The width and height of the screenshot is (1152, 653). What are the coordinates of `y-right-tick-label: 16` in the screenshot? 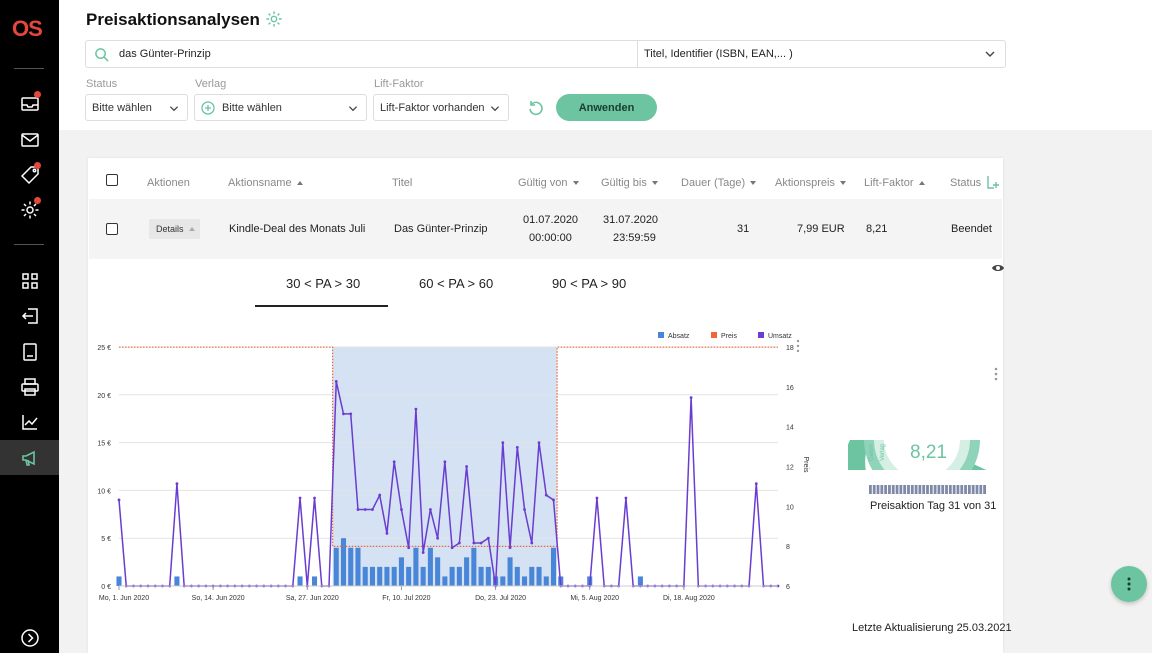 It's located at (790, 388).